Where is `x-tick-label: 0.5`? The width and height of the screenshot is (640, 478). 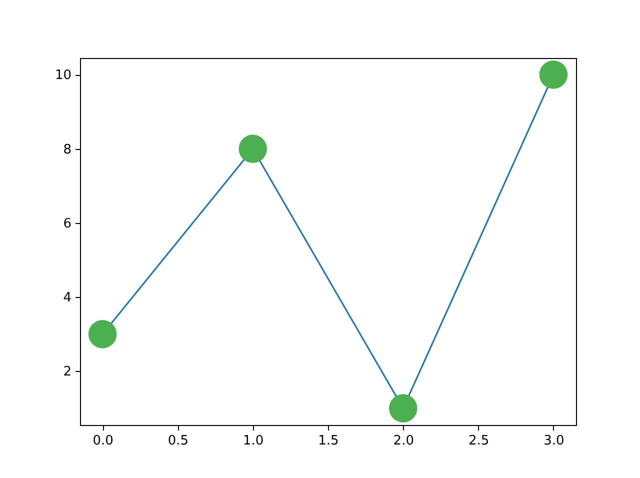 x-tick-label: 0.5 is located at coordinates (178, 441).